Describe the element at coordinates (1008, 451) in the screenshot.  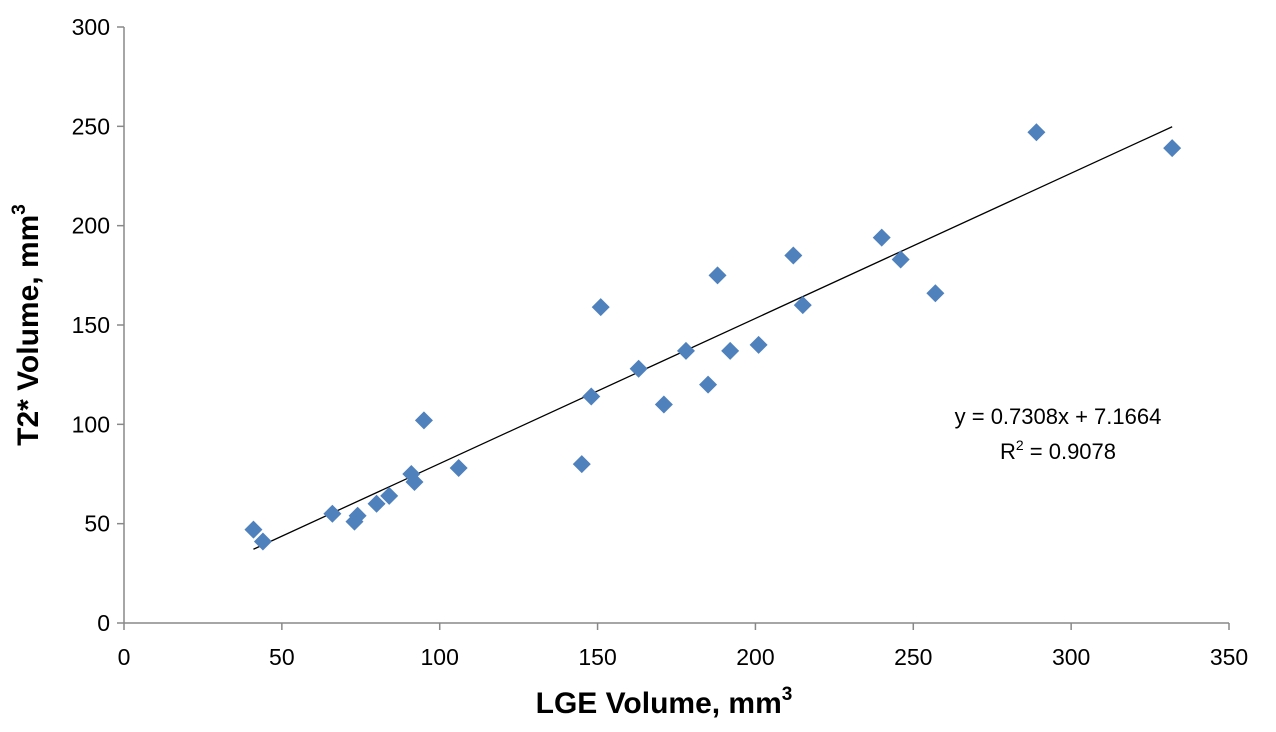
I see `r-squared-prefix: R` at that location.